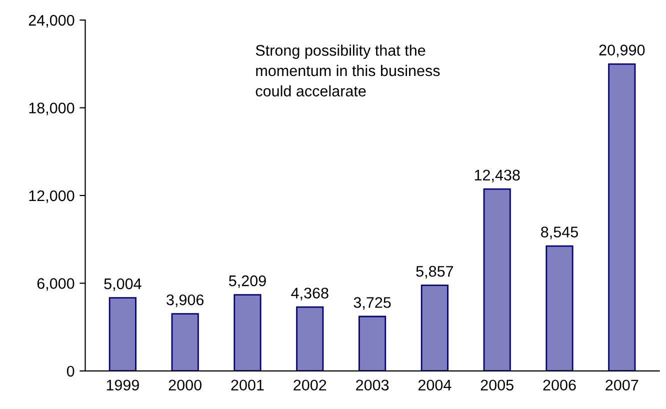 Image resolution: width=666 pixels, height=409 pixels. What do you see at coordinates (497, 385) in the screenshot?
I see `x-tick-label: 2005` at bounding box center [497, 385].